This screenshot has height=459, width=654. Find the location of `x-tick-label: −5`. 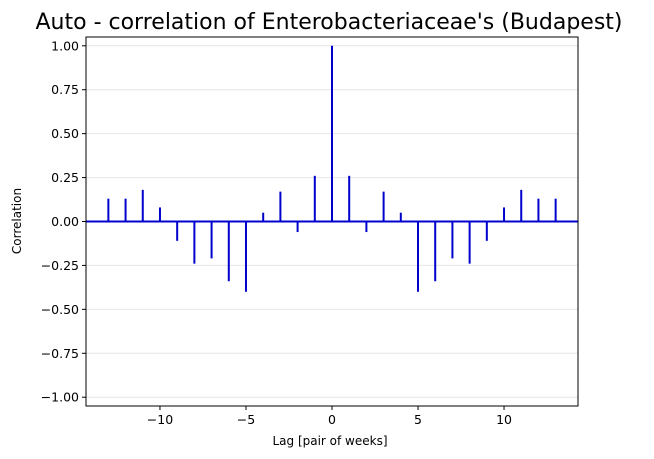

x-tick-label: −5 is located at coordinates (246, 419).